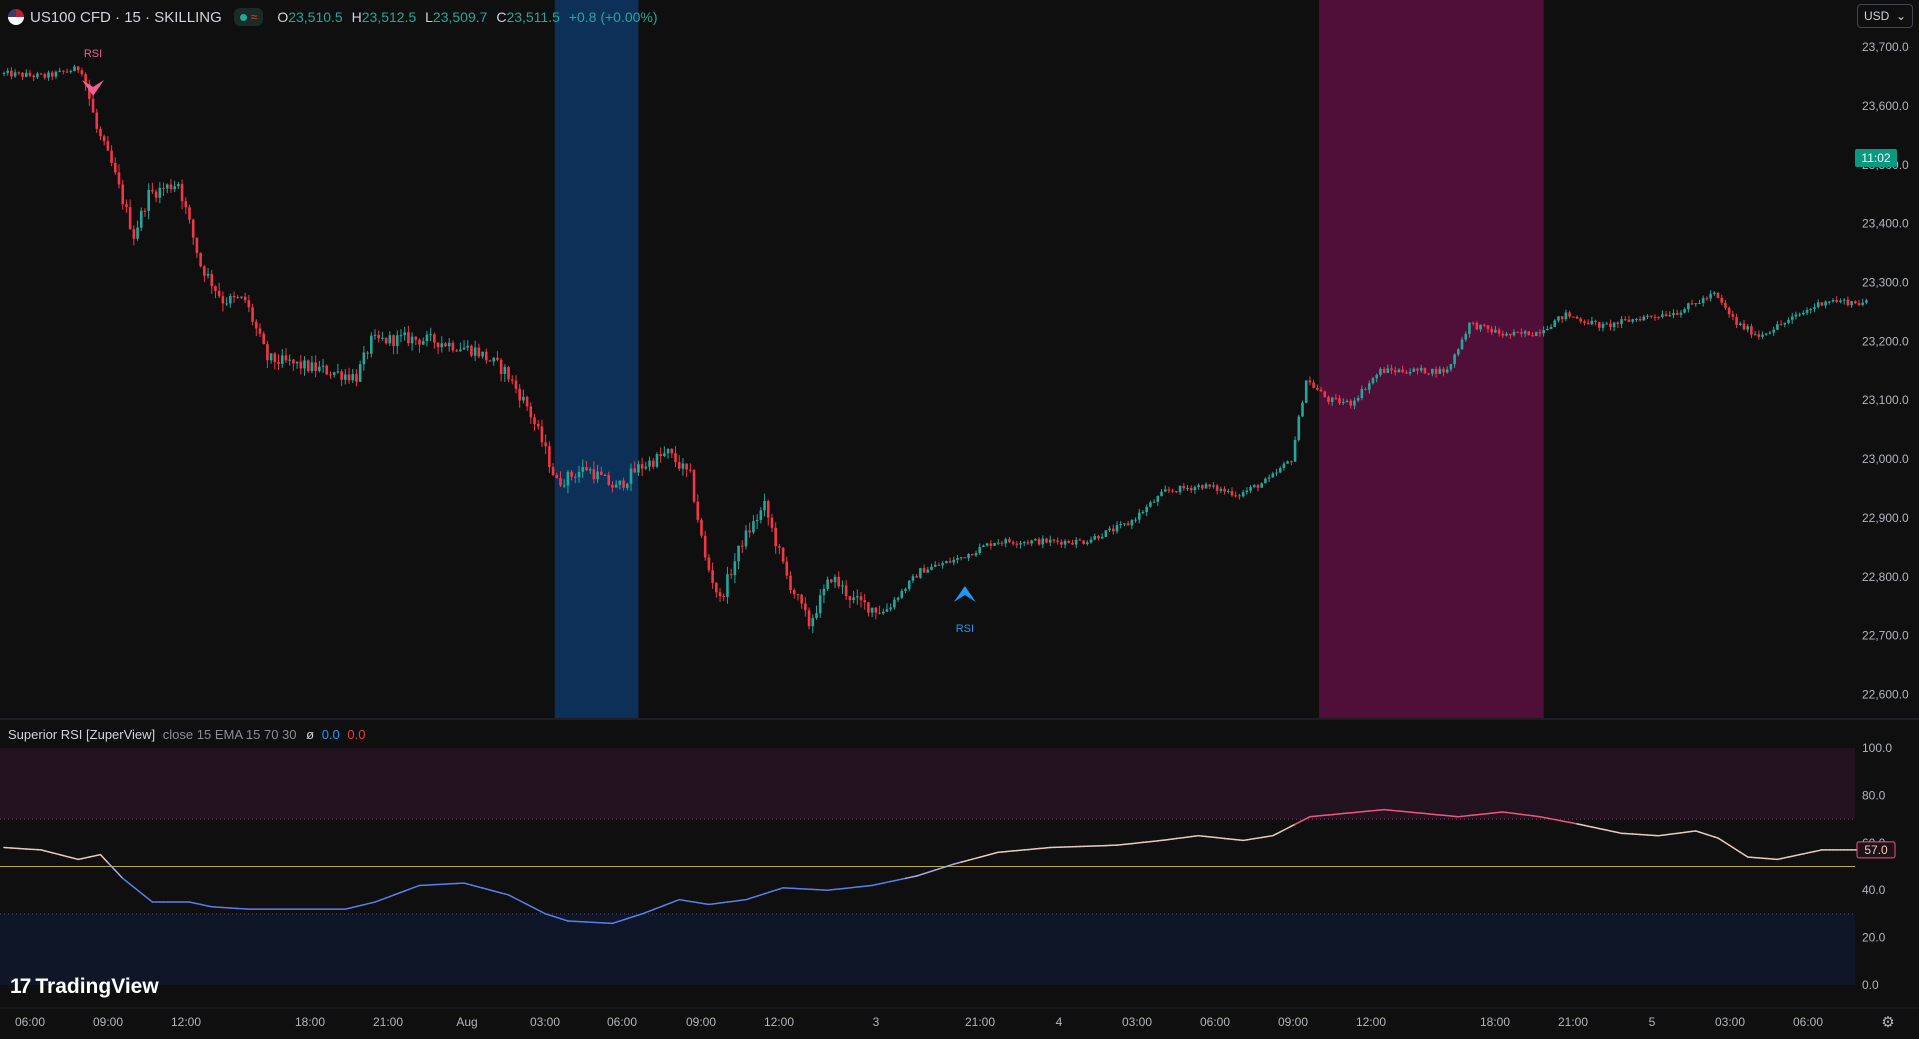  I want to click on time-tick-label: Aug, so click(466, 1022).